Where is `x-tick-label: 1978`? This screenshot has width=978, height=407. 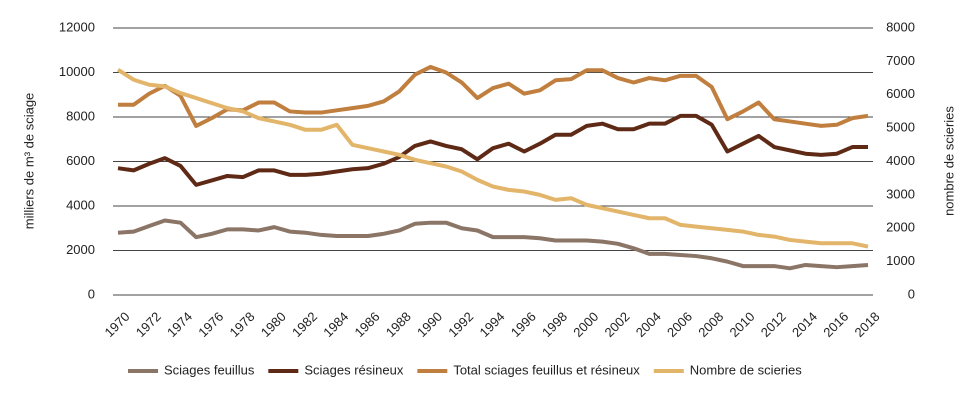 x-tick-label: 1978 is located at coordinates (241, 324).